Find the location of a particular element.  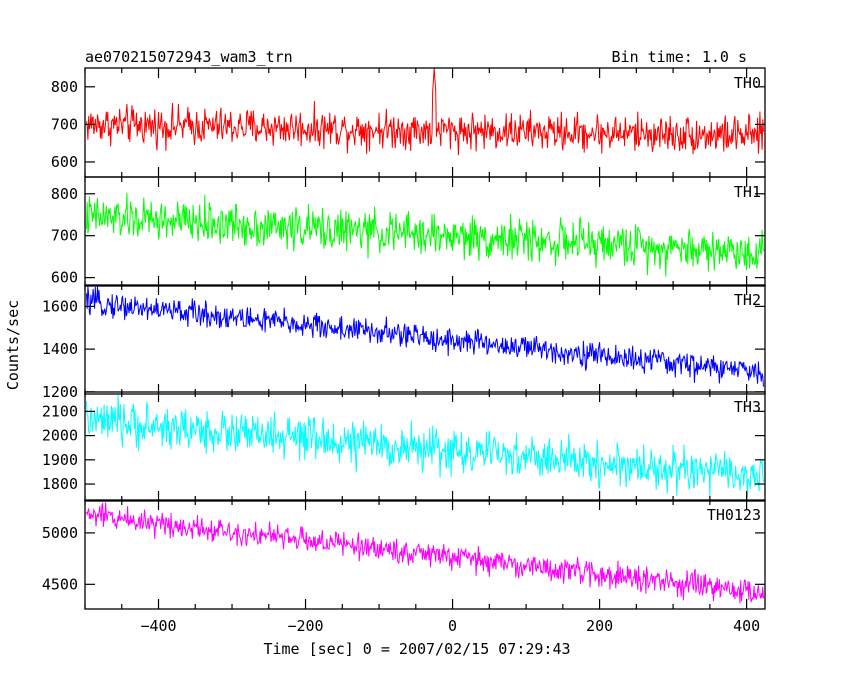

series-line-th0123 is located at coordinates (425, 553).